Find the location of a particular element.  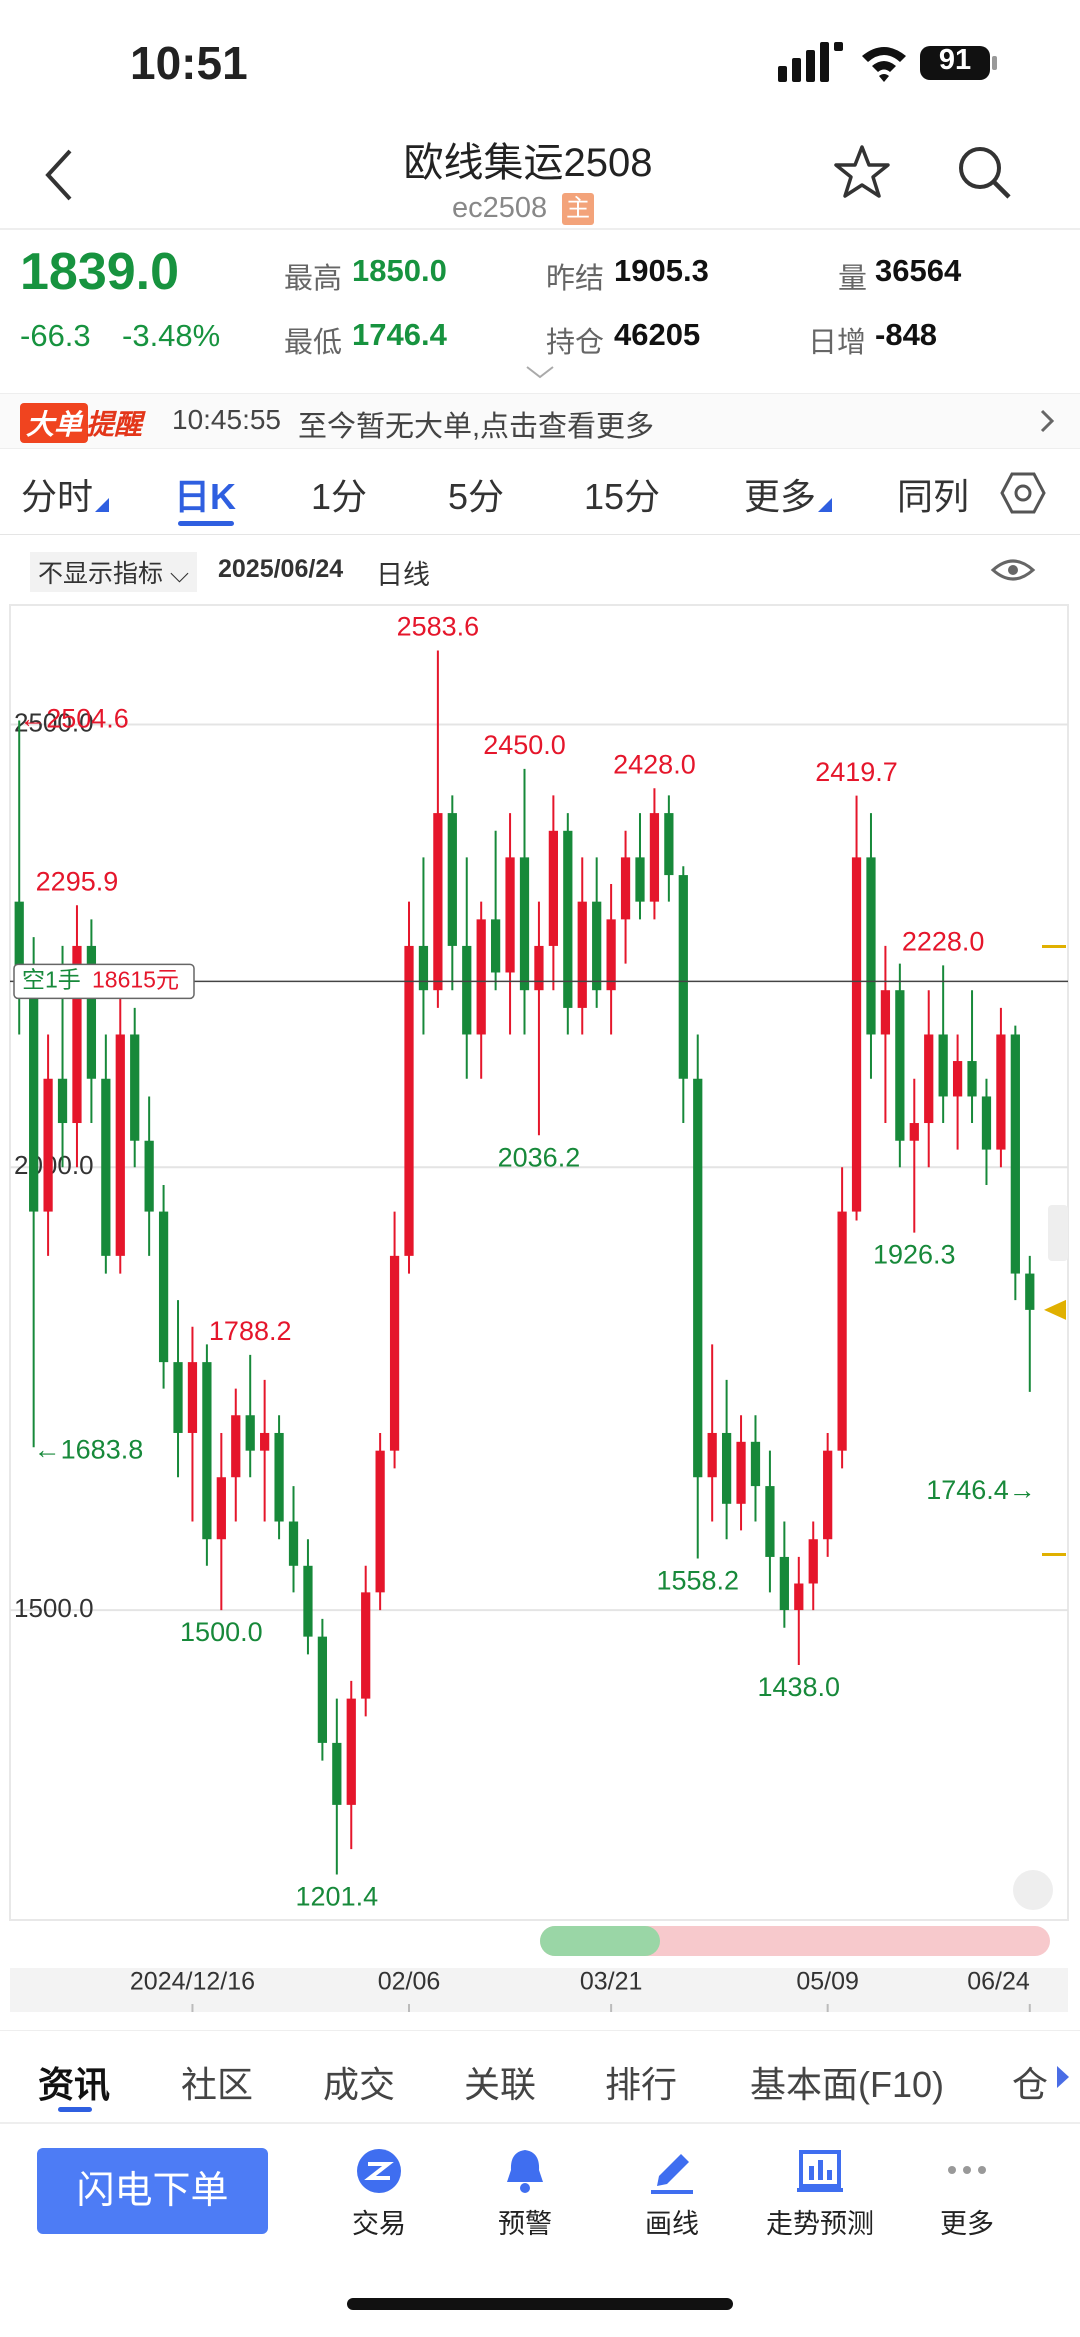

back-button is located at coordinates (60, 175).